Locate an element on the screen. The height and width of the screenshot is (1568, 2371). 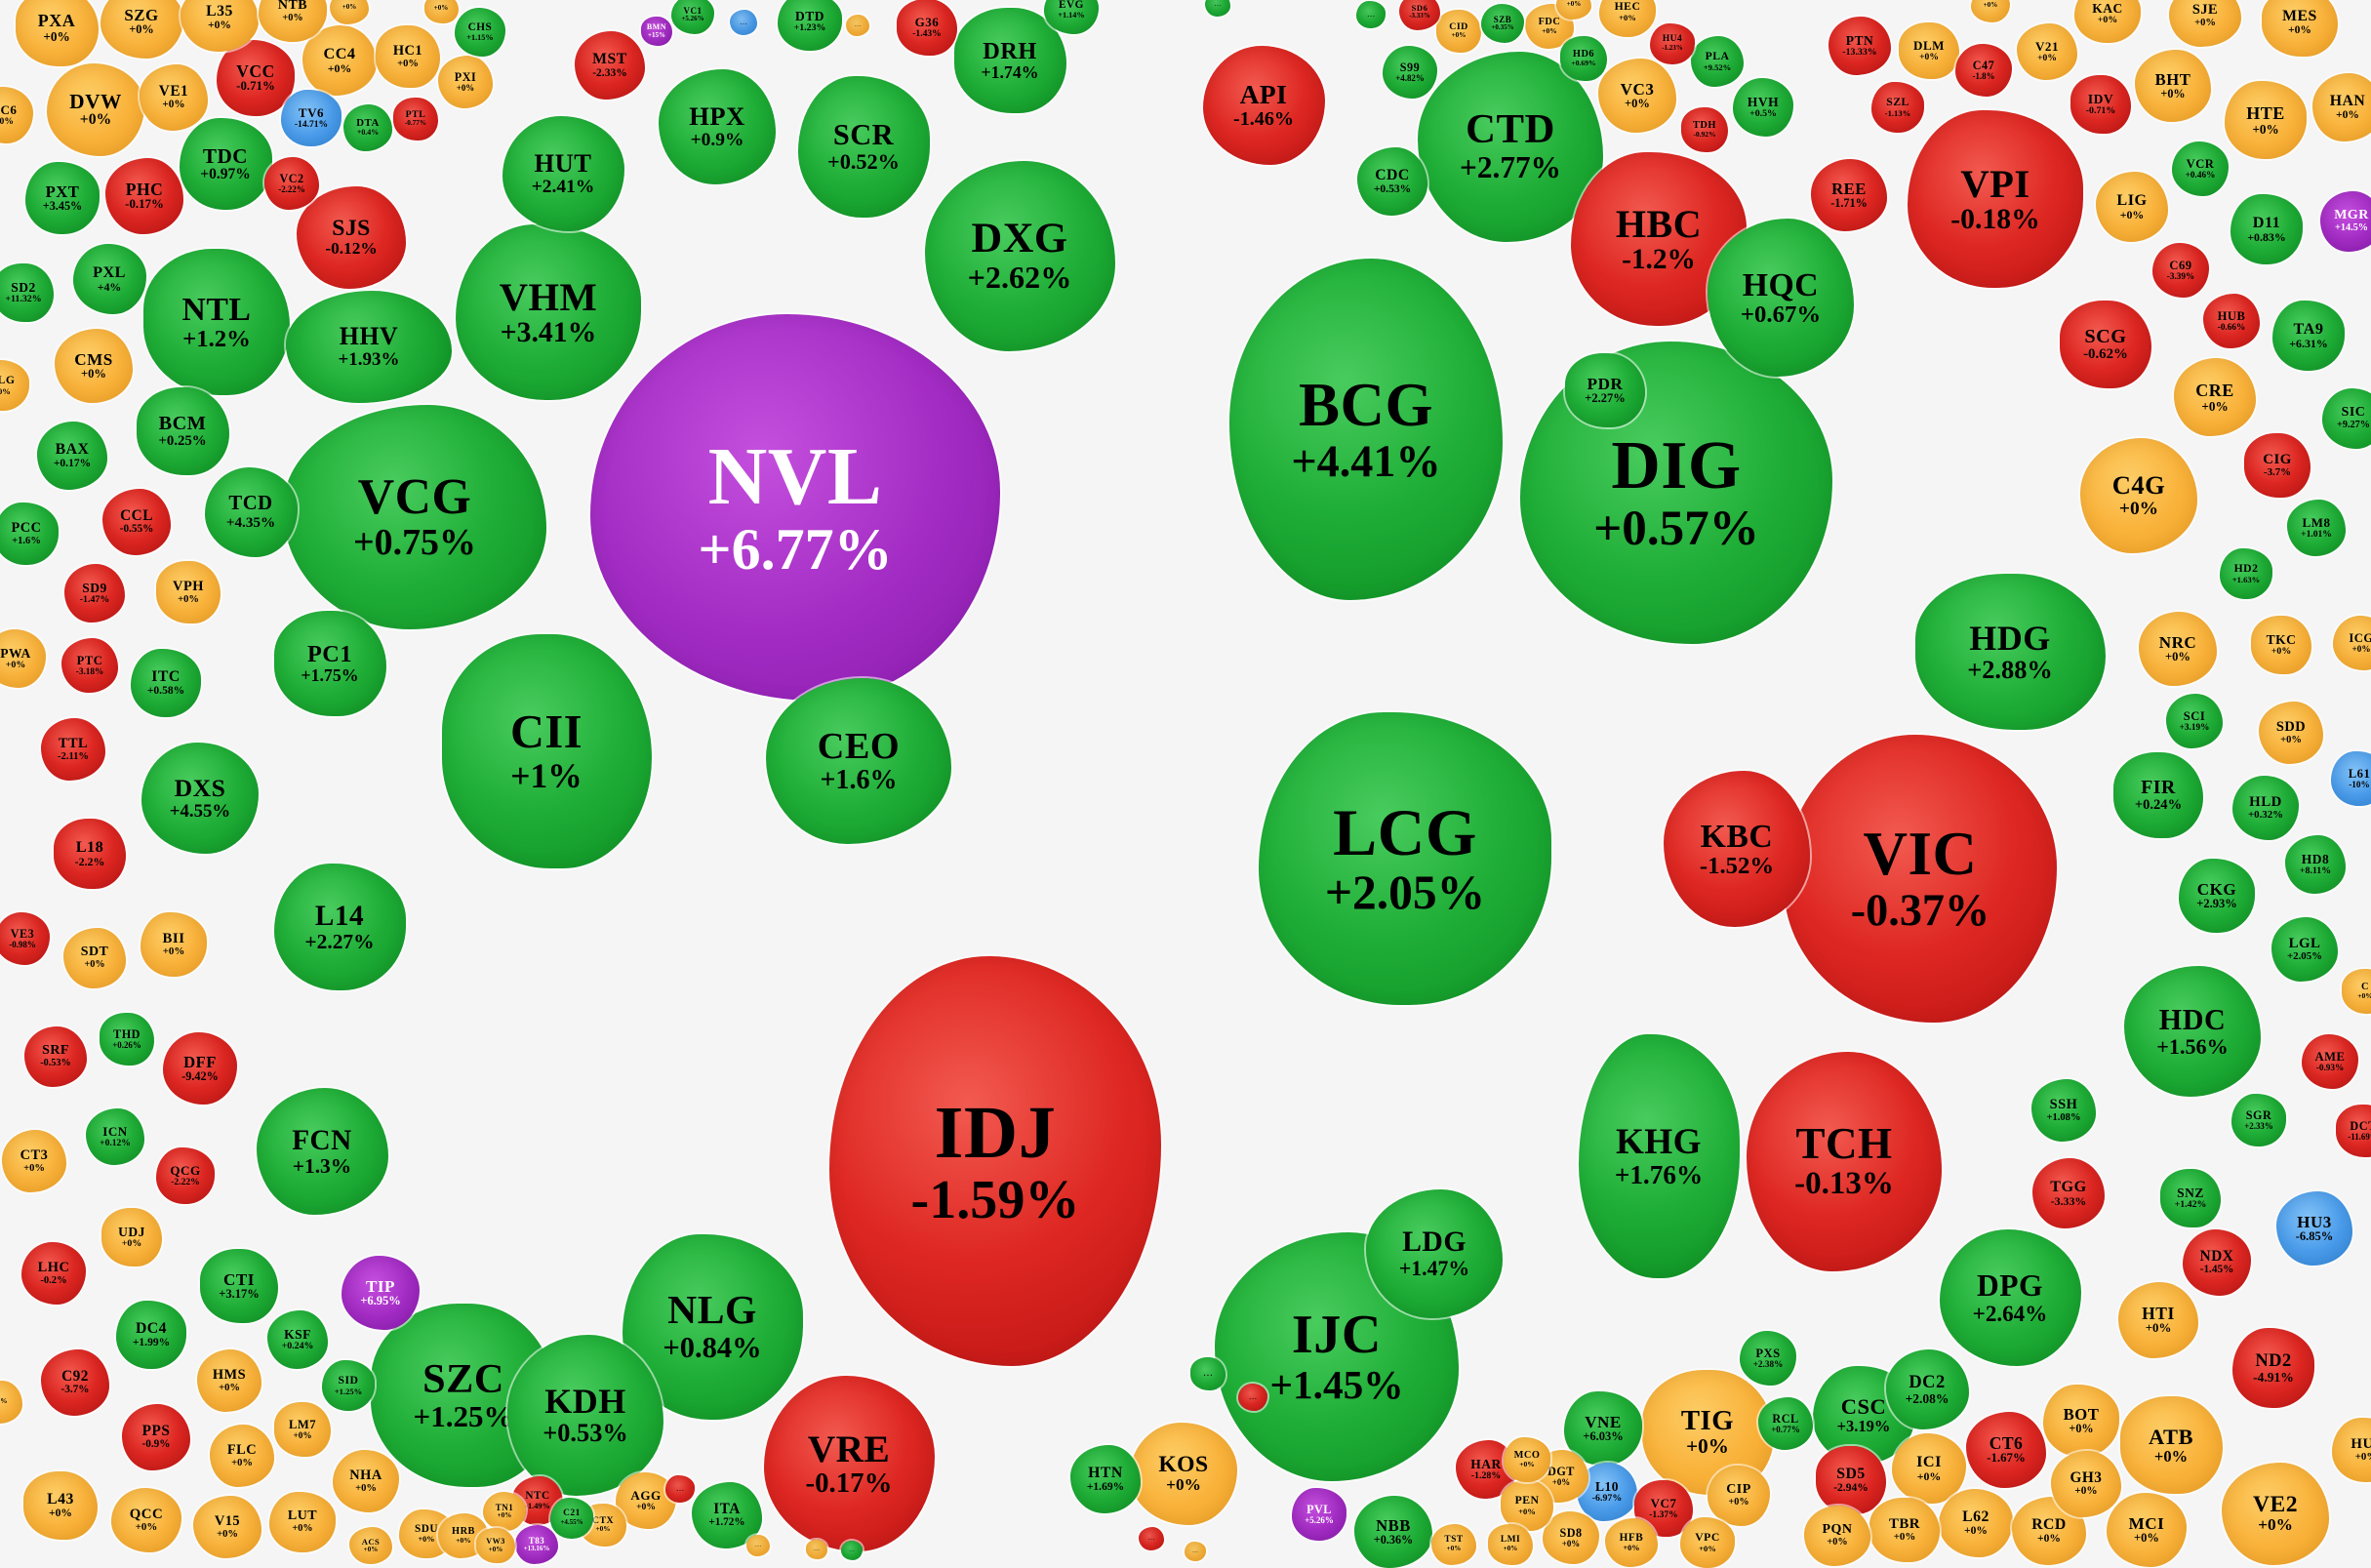
stock-cell-VRE: VRE -0.17% is located at coordinates (849, 1463).